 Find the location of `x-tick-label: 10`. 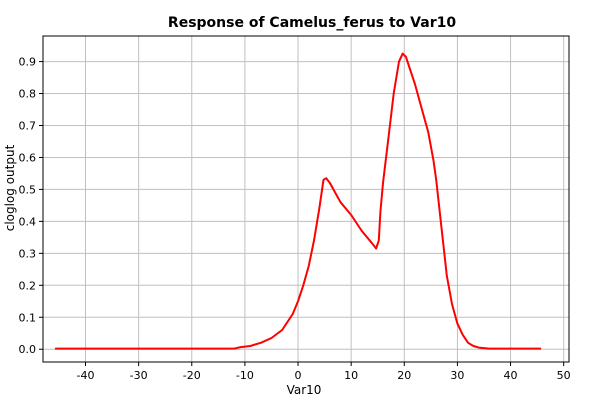

x-tick-label: 10 is located at coordinates (351, 375).